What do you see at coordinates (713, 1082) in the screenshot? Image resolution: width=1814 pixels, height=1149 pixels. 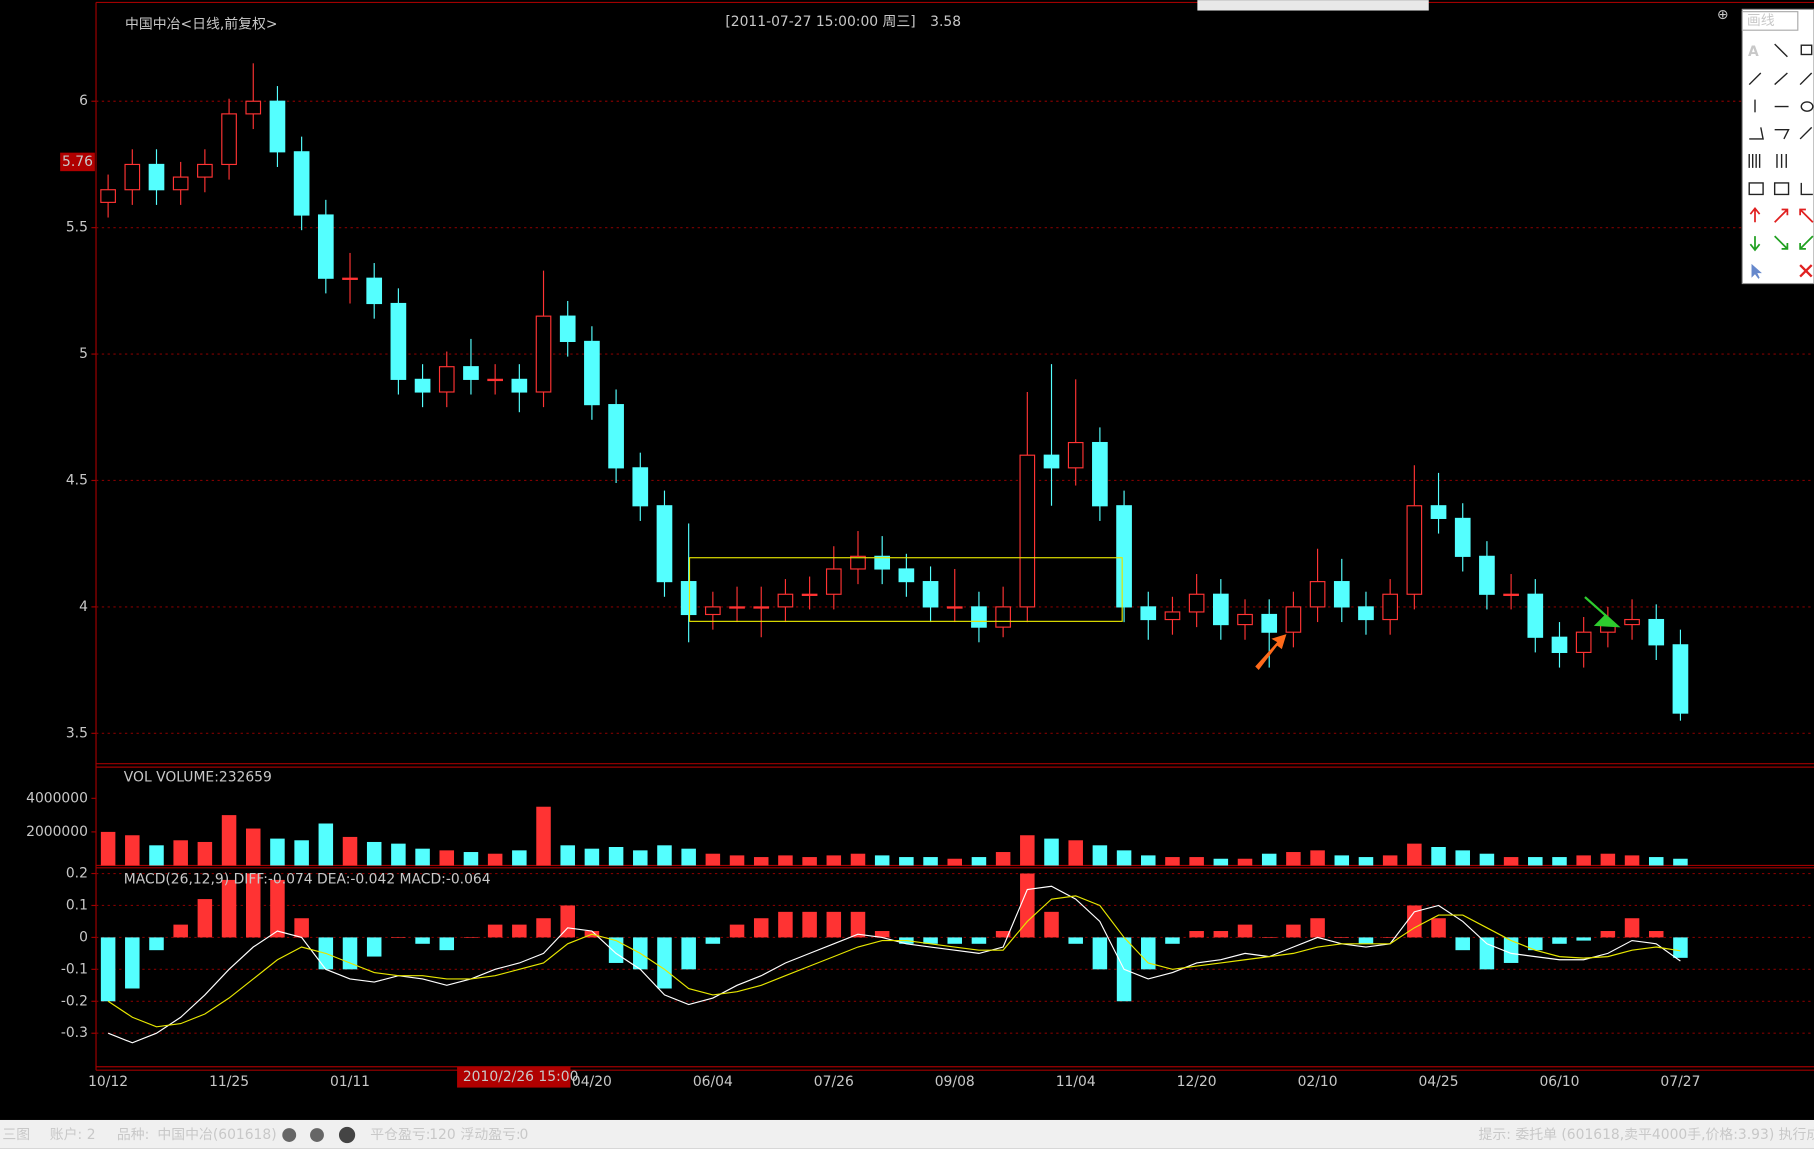 I see `x-tick-label: 06/04` at bounding box center [713, 1082].